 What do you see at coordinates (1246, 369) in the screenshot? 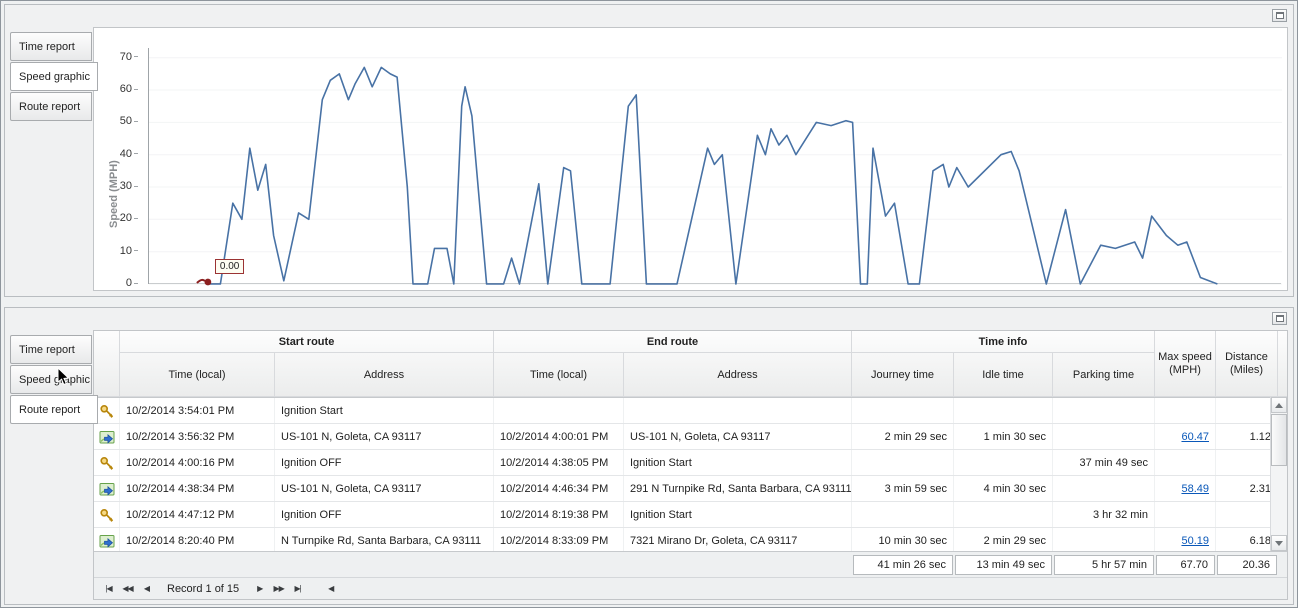
I see `header-distance-line2: (Miles)` at bounding box center [1246, 369].